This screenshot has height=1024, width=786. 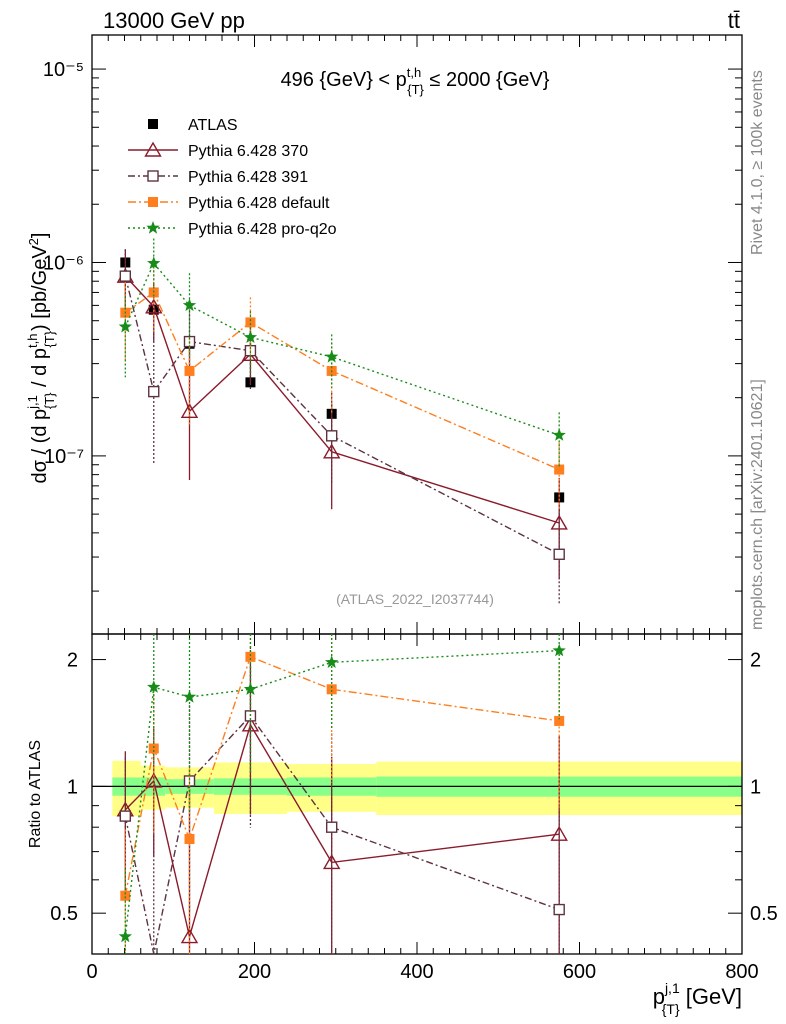 What do you see at coordinates (254, 972) in the screenshot?
I see `x-tick-label: 200` at bounding box center [254, 972].